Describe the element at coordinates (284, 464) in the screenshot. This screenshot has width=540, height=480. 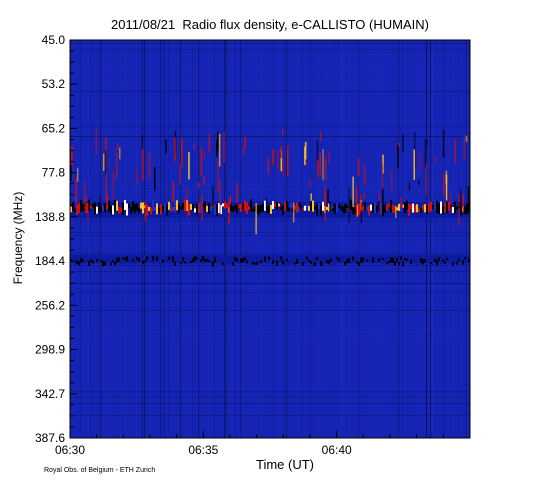
I see `x-axis-label: Time (UT)` at that location.